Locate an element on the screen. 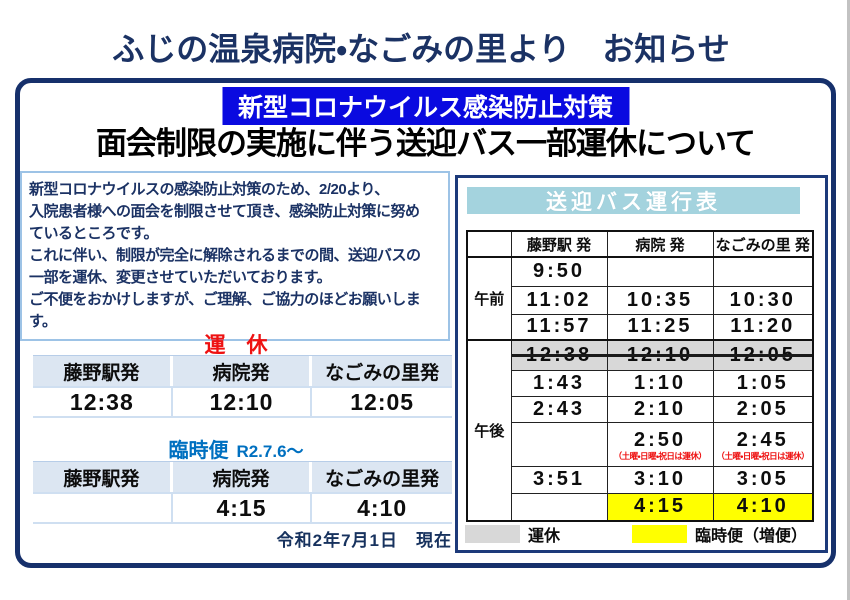 Image resolution: width=850 pixels, height=600 pixels. extra-title-label: 臨時便 is located at coordinates (198, 451).